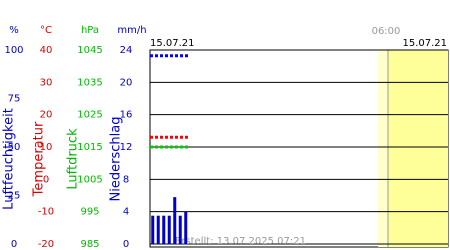  What do you see at coordinates (89, 179) in the screenshot?
I see `y-tick-label: 1005` at bounding box center [89, 179].